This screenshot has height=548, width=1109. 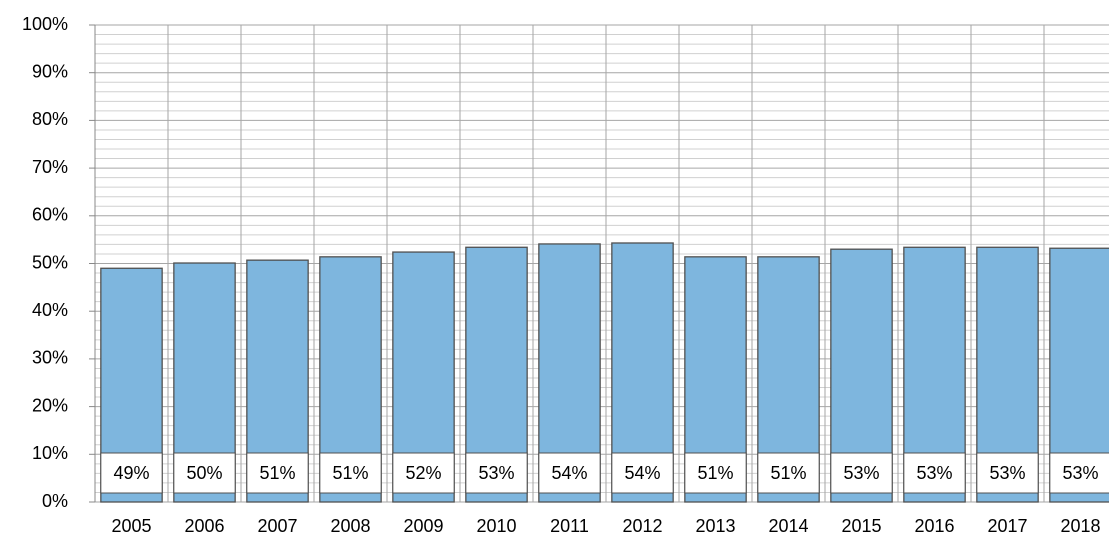 What do you see at coordinates (50, 358) in the screenshot?
I see `y-tick-label: 30%` at bounding box center [50, 358].